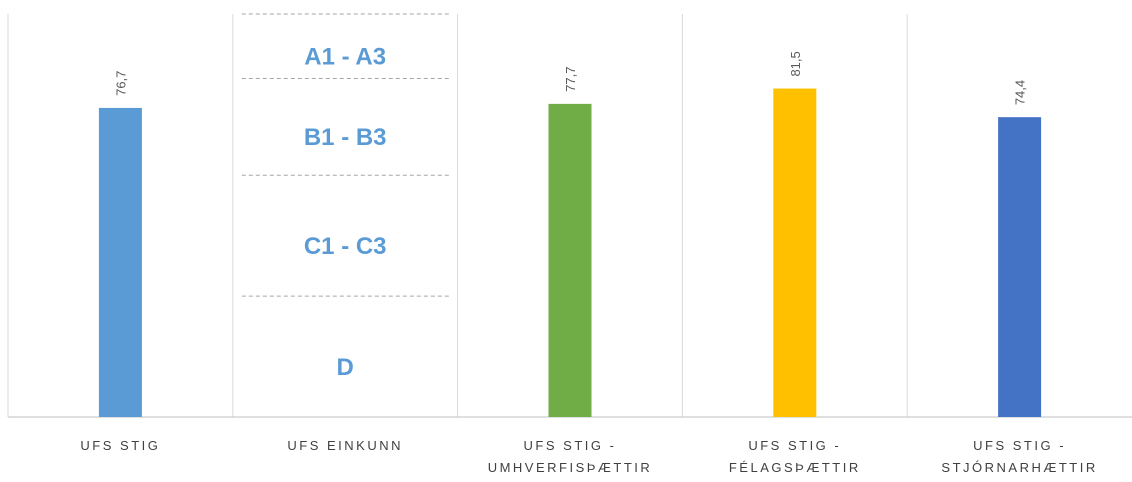 The image size is (1132, 482). What do you see at coordinates (345, 445) in the screenshot?
I see `x-tick-label: UFS EINKUNN` at bounding box center [345, 445].